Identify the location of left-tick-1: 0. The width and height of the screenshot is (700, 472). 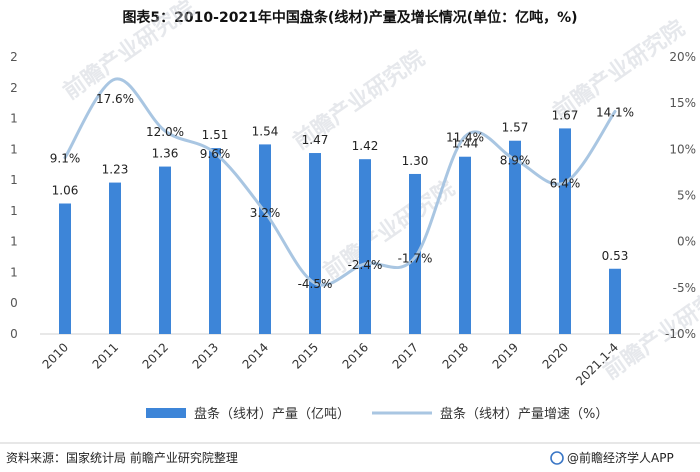
(14, 303).